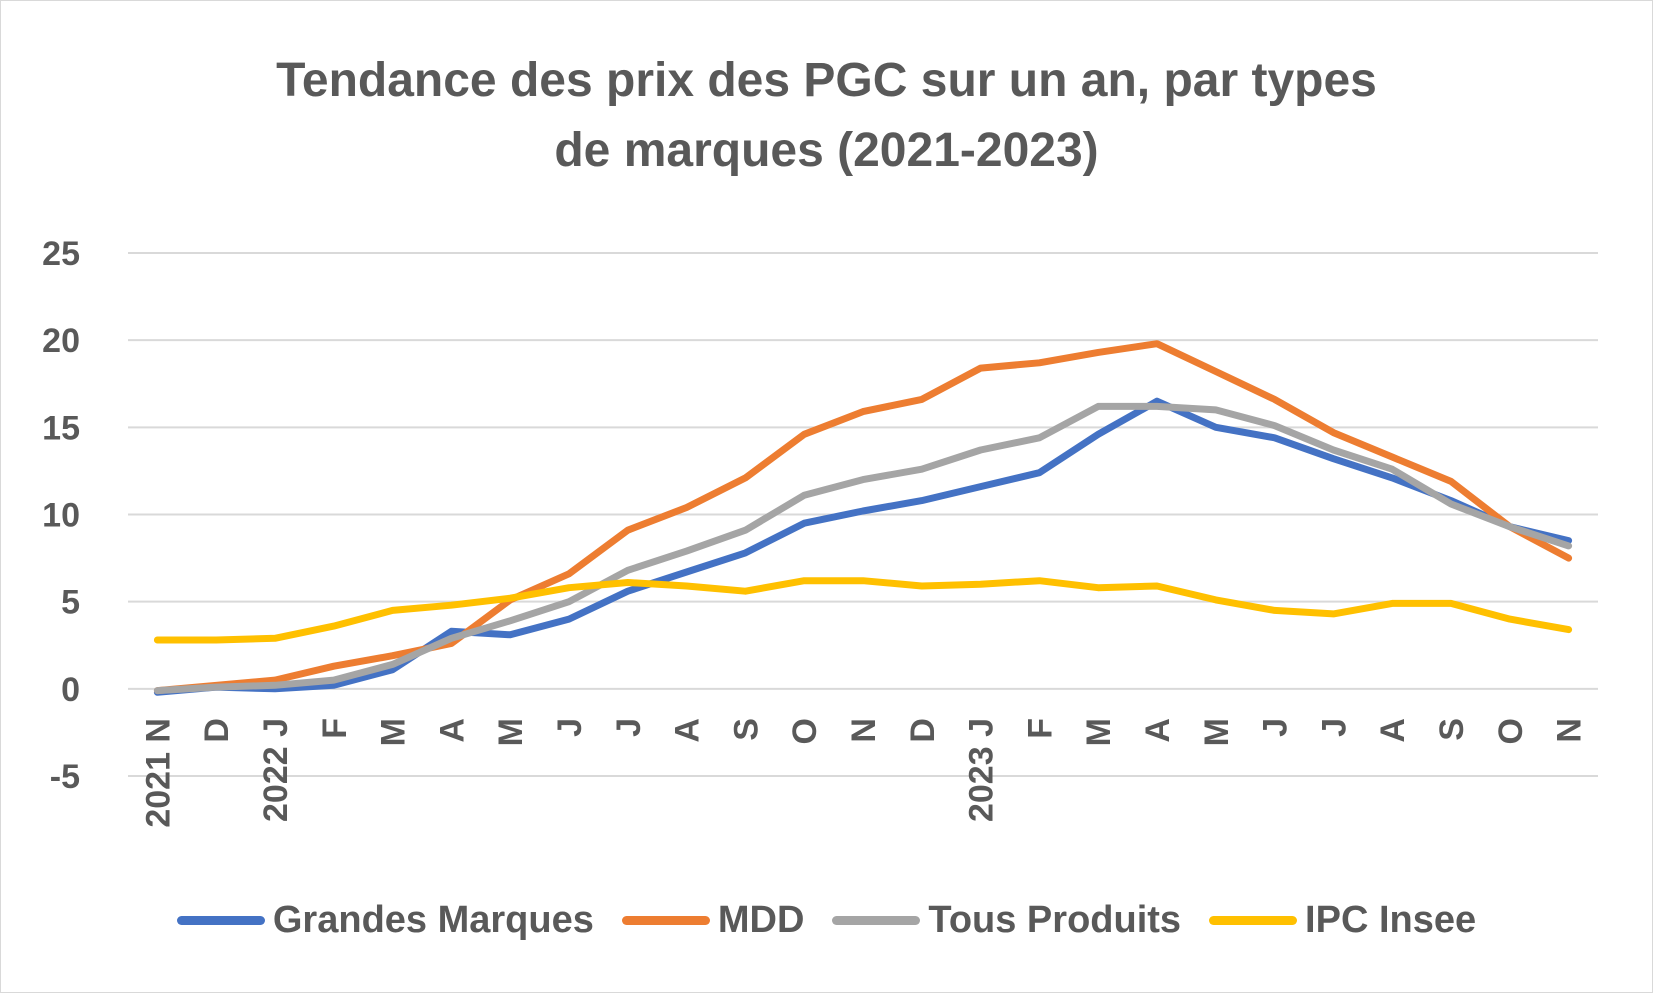 The height and width of the screenshot is (993, 1653). I want to click on legend: Grandes Marques MDD Tous Produits IPC Insee, so click(826, 920).